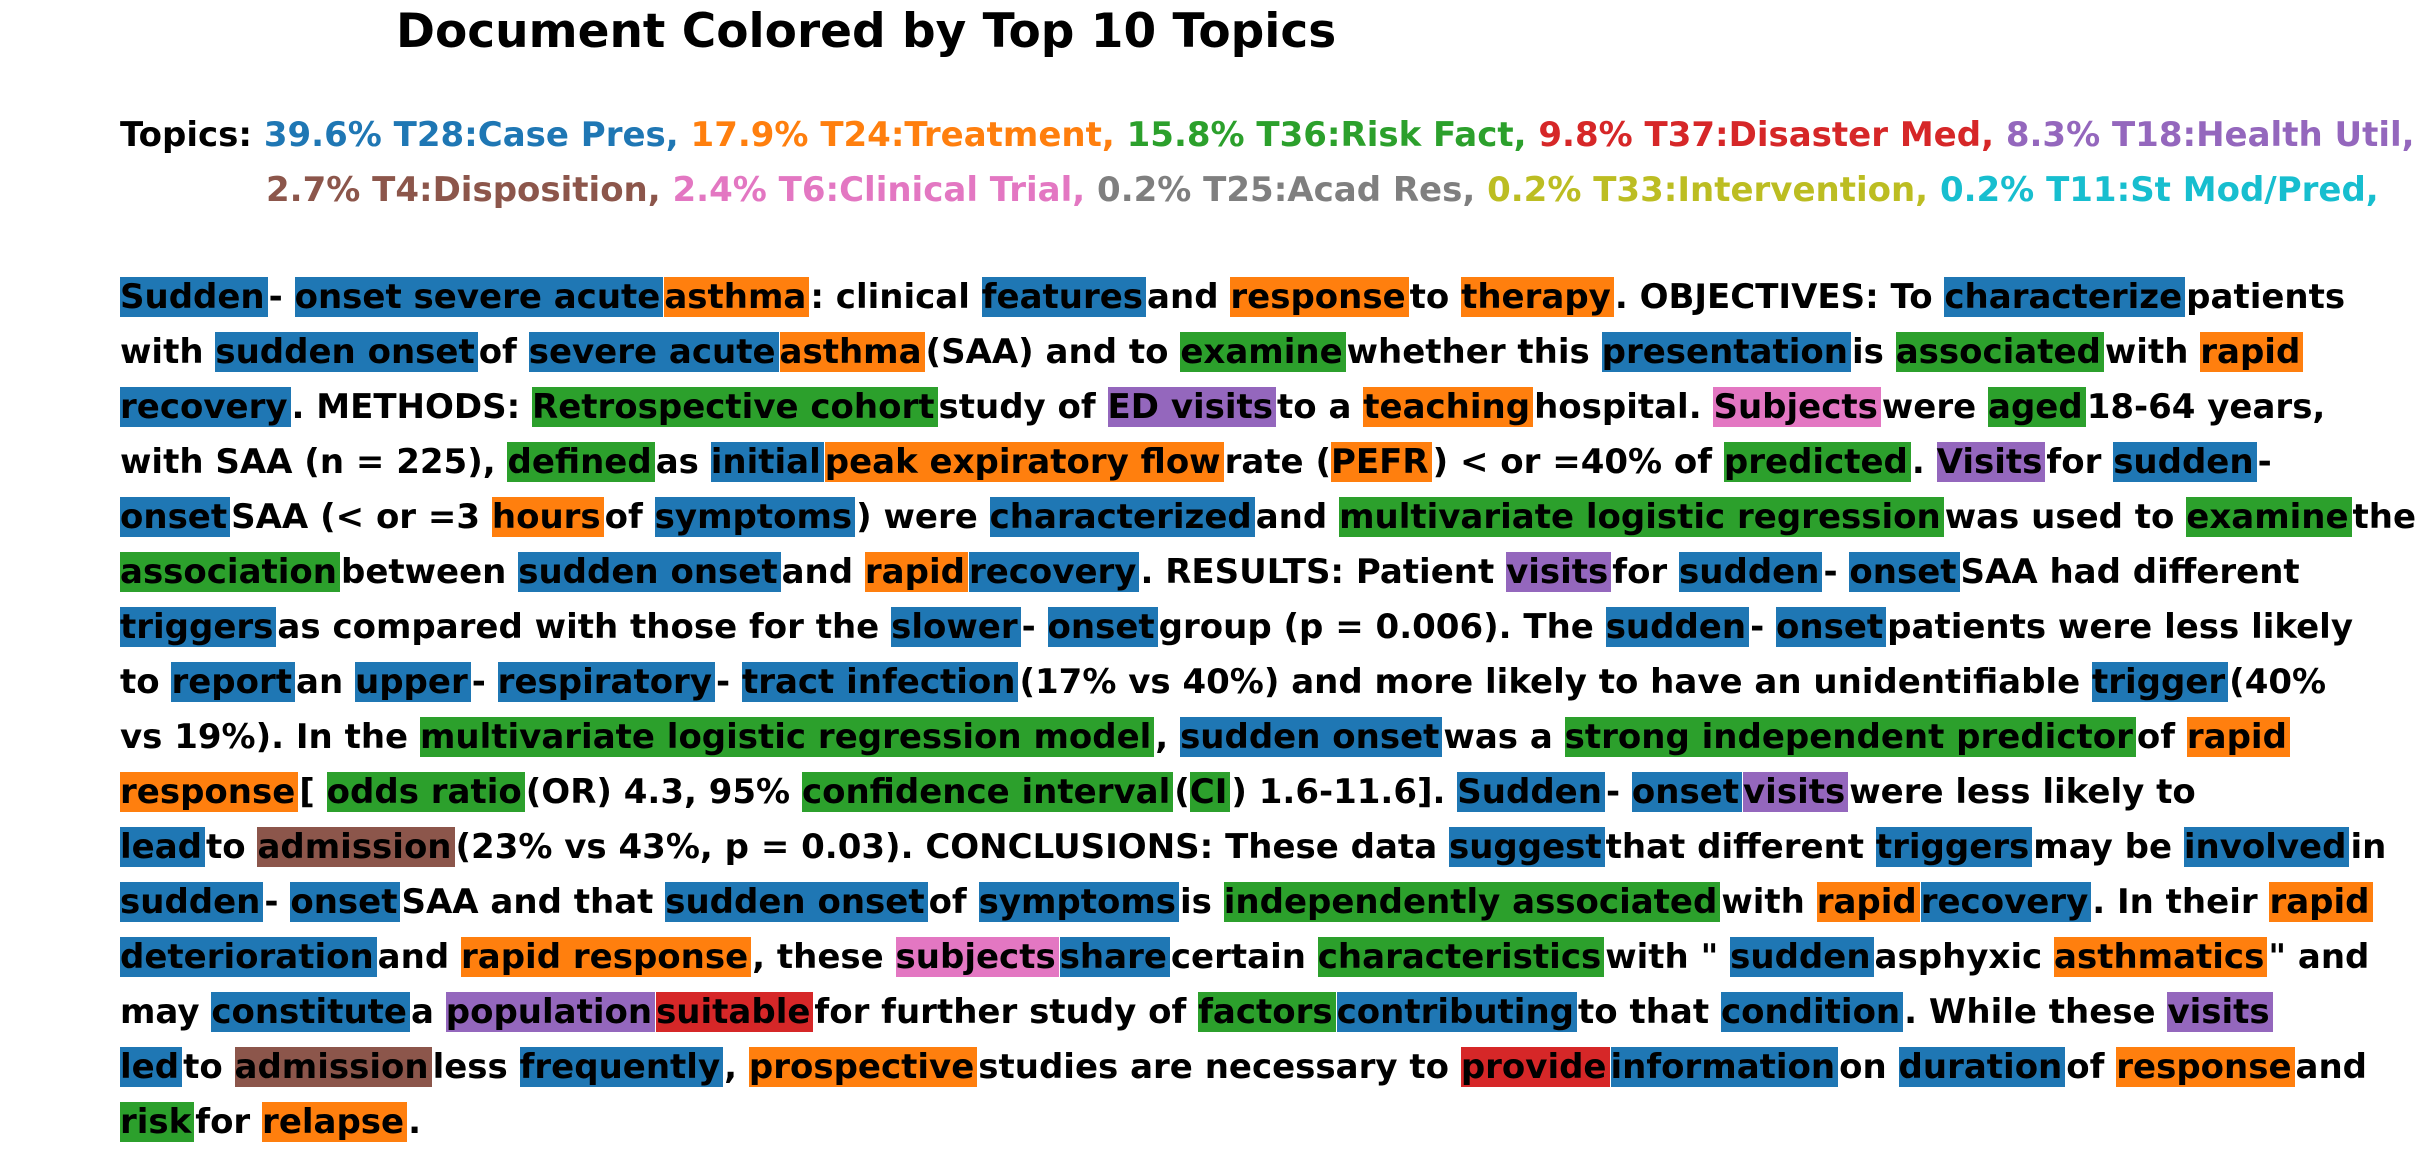 Image resolution: width=2431 pixels, height=1164 pixels. Describe the element at coordinates (425, 792) in the screenshot. I see `topic-token-t36: odds ratio` at that location.